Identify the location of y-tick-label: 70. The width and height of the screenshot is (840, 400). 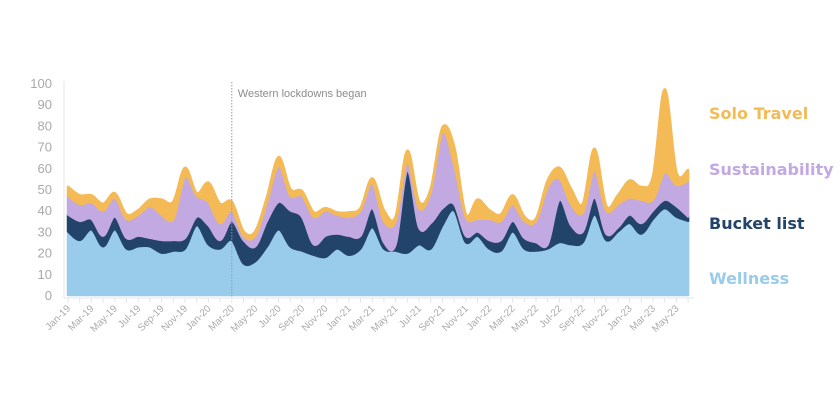
(45, 147).